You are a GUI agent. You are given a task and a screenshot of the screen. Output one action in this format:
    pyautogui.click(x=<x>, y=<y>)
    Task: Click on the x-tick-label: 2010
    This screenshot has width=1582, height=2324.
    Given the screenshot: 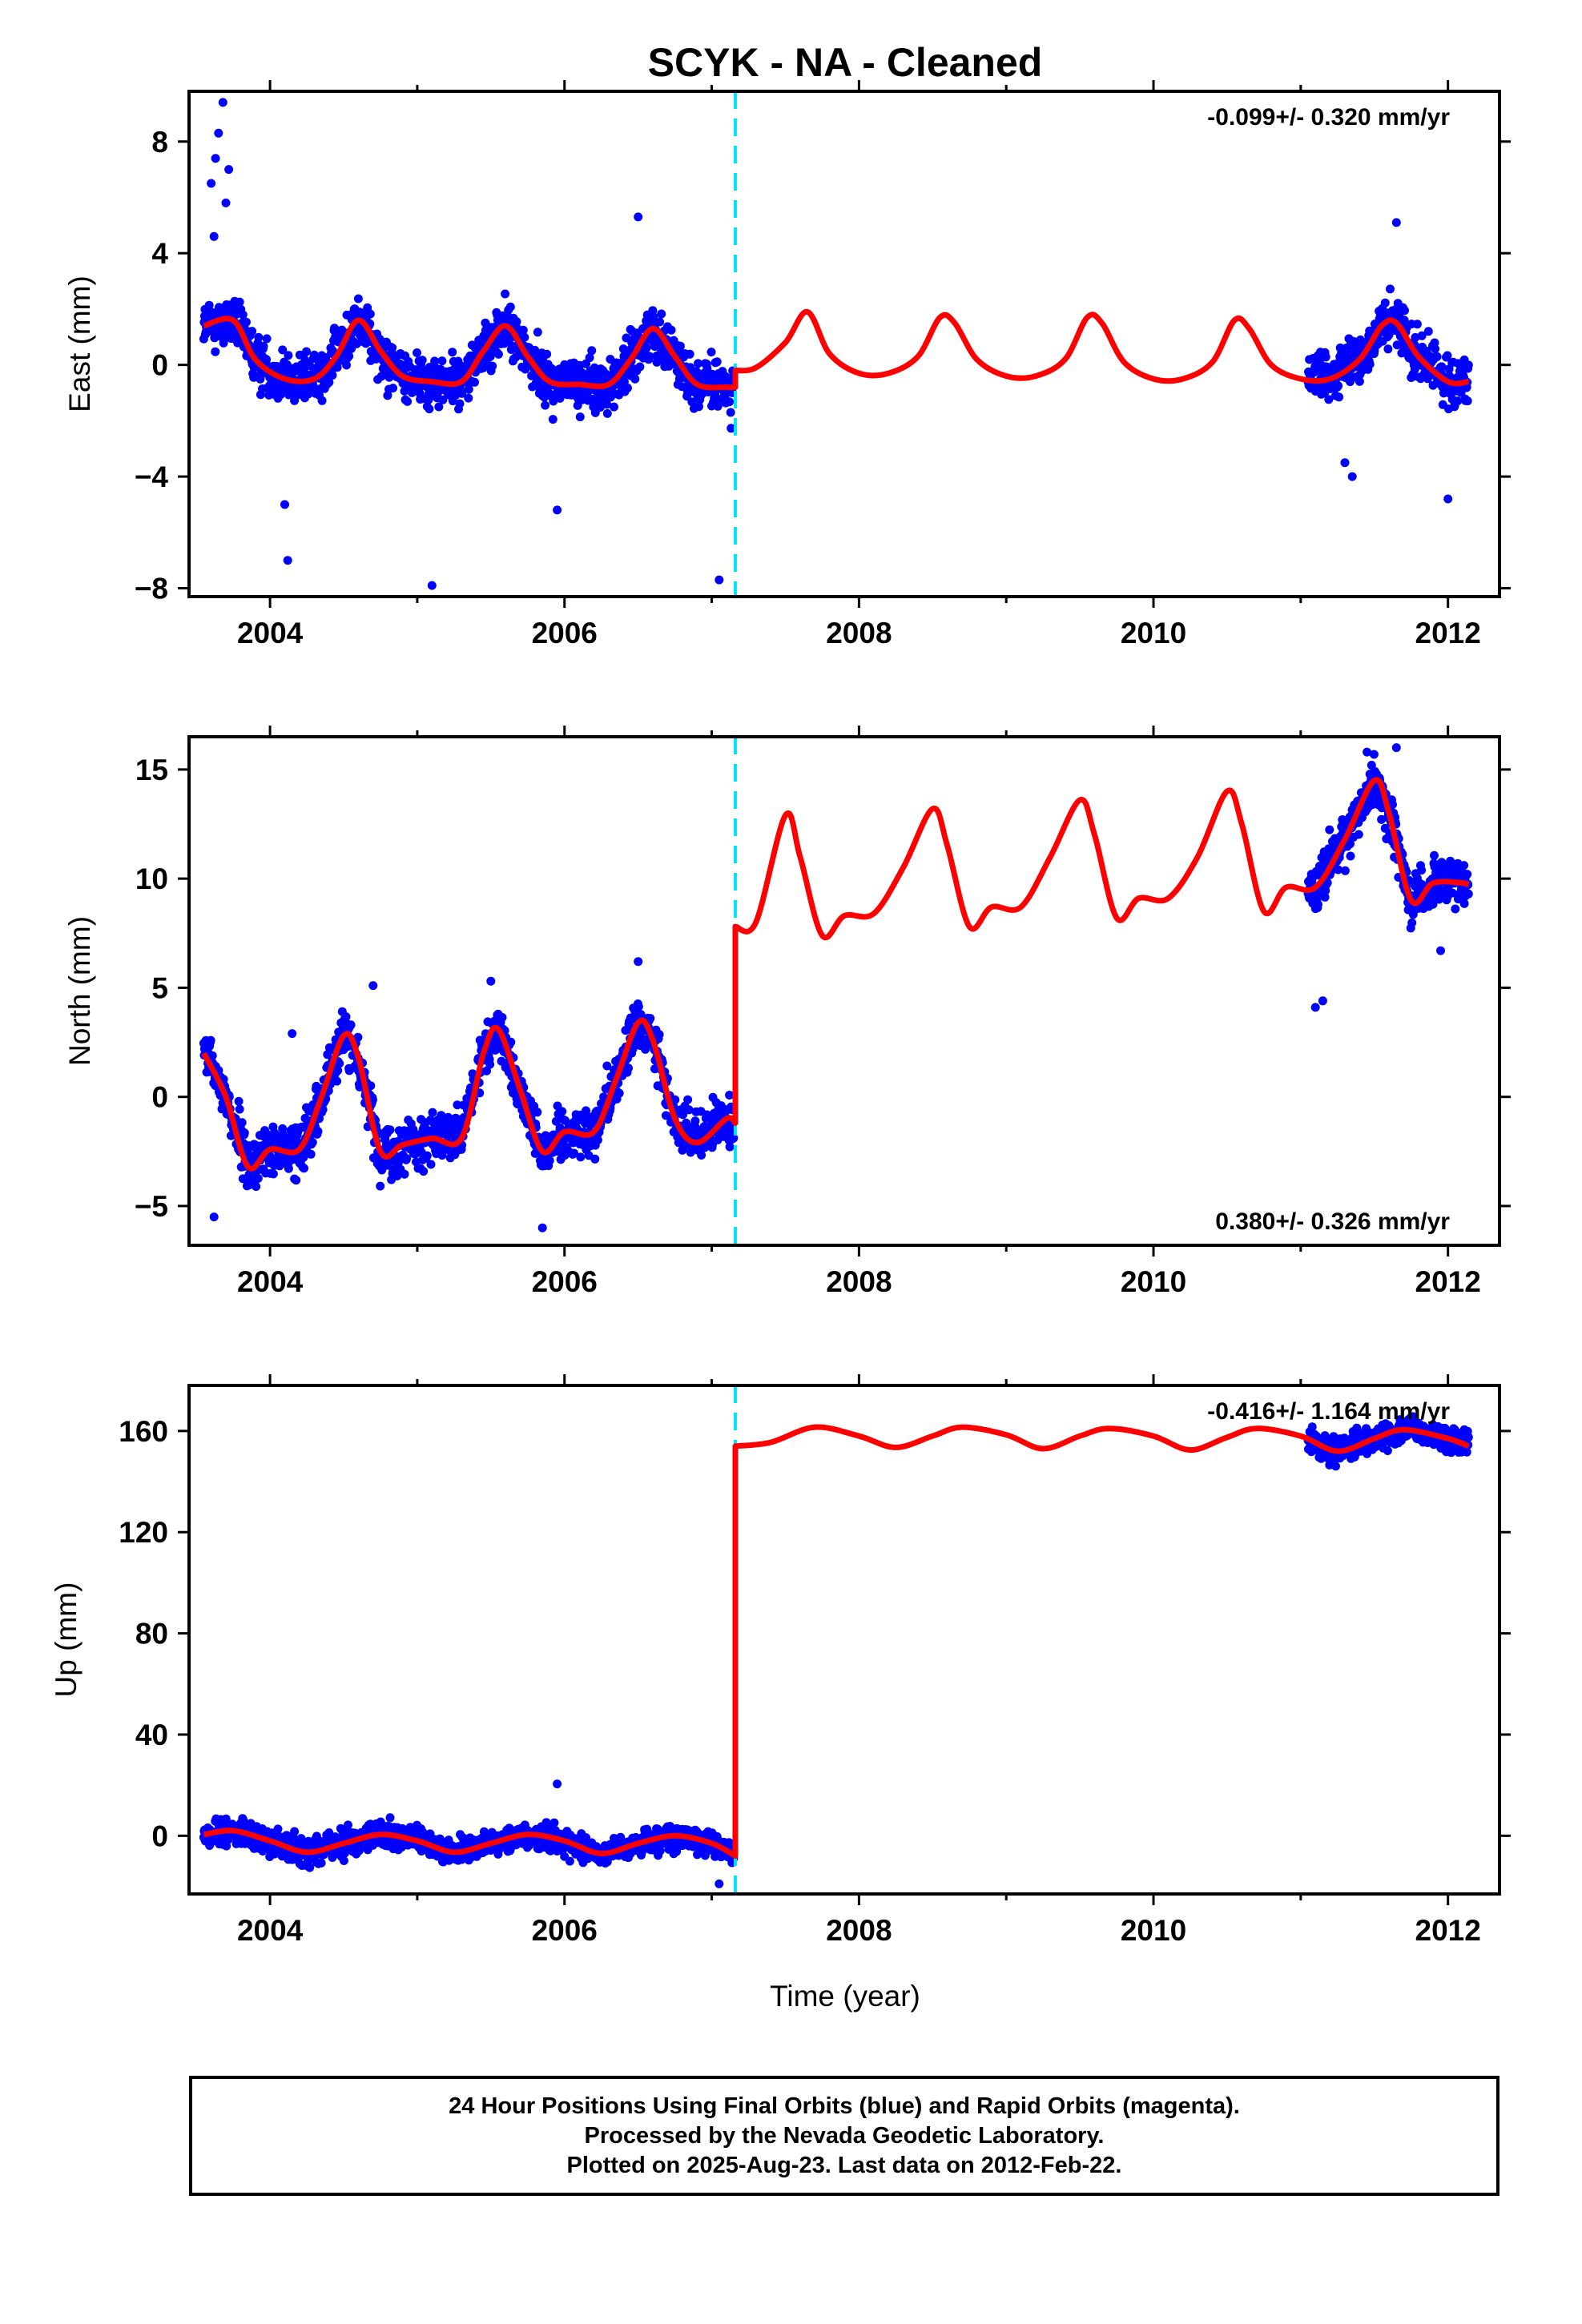 What is the action you would take?
    pyautogui.click(x=1153, y=1281)
    